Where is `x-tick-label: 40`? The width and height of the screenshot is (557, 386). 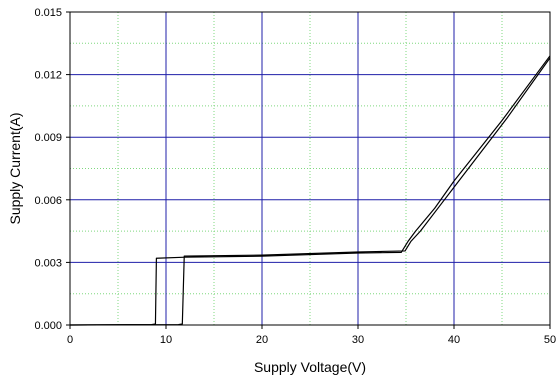 x-tick-label: 40 is located at coordinates (454, 340).